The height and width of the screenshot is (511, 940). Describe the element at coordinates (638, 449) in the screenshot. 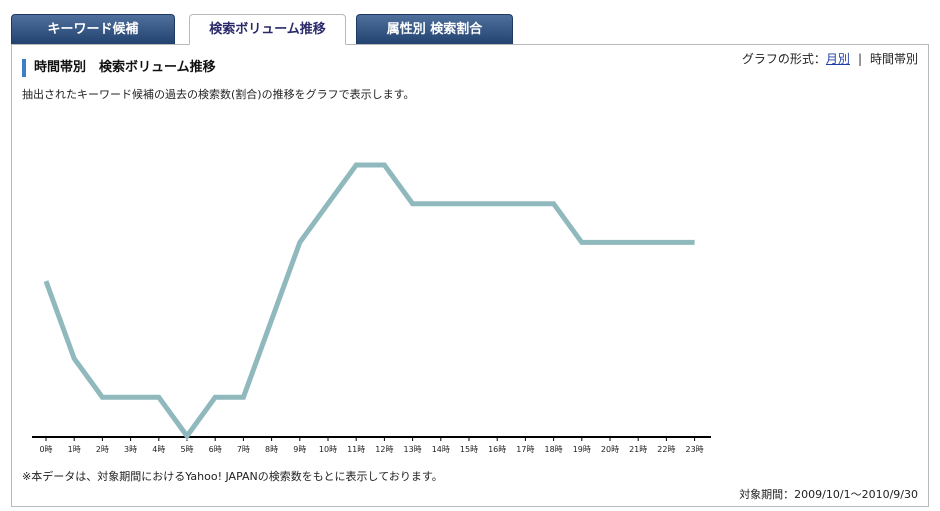

I see `x-tick-label: 21時` at that location.